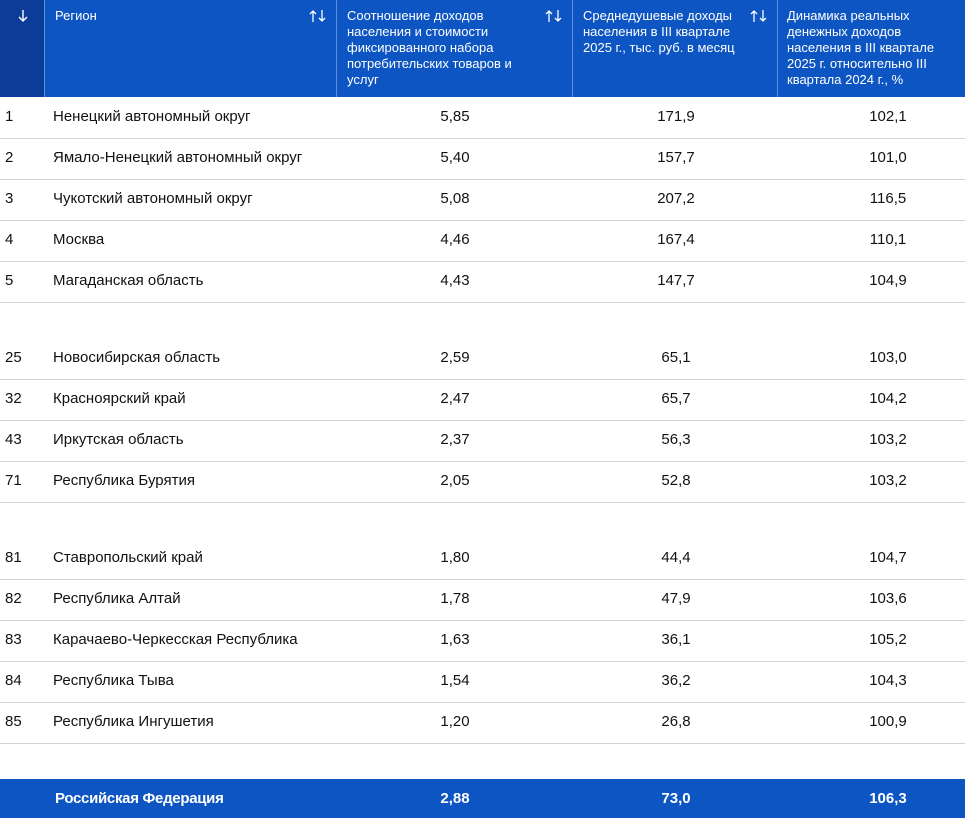  Describe the element at coordinates (79, 239) in the screenshot. I see `region: Москва` at that location.